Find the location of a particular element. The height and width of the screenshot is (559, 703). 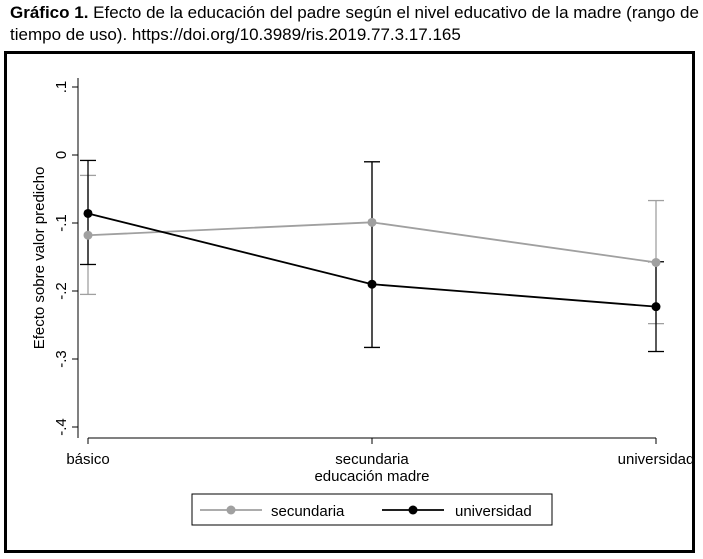

y-axis-title: Efecto sobre valor predicho is located at coordinates (39, 258).